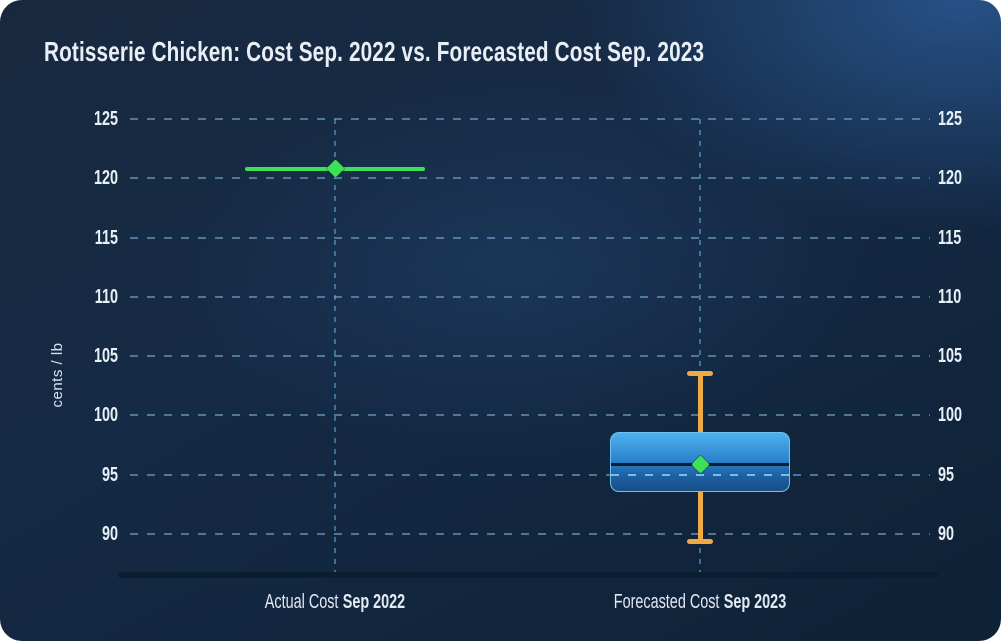 The image size is (1001, 641). Describe the element at coordinates (528, 575) in the screenshot. I see `x-axis-line` at that location.